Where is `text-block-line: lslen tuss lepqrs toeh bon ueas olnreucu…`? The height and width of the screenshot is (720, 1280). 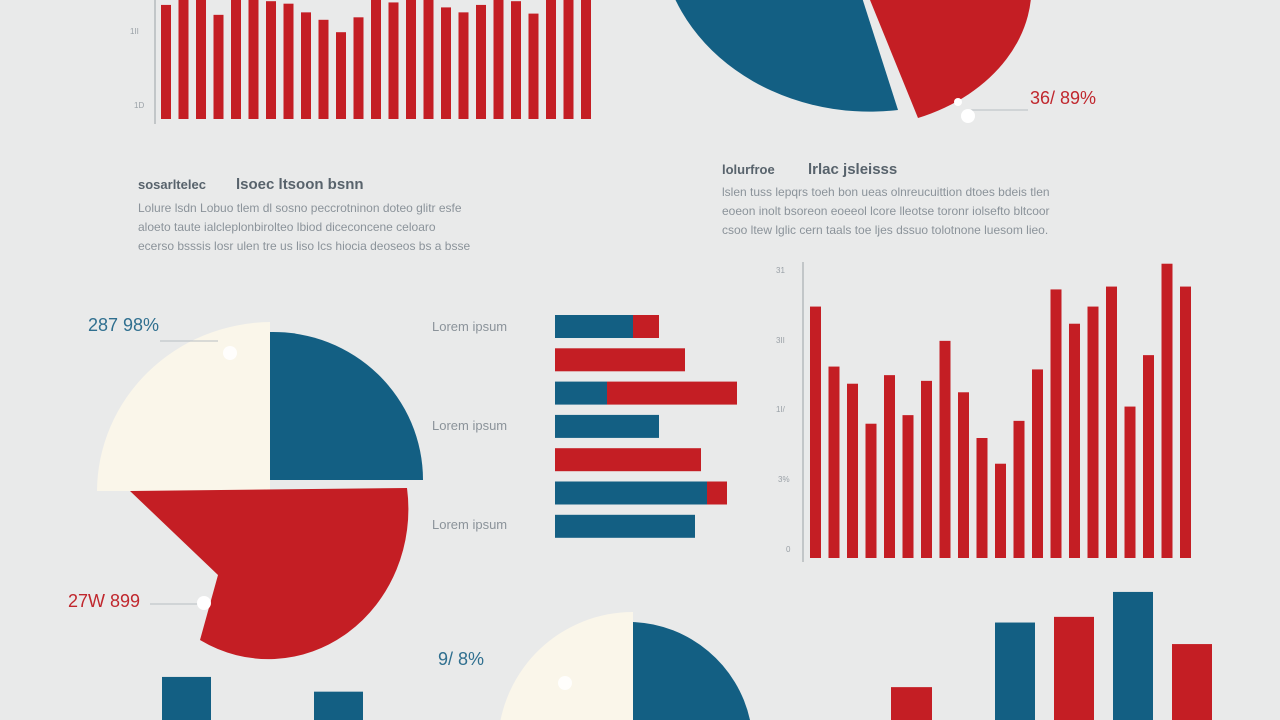 text-block-line: lslen tuss lepqrs toeh bon ueas olnreucu… is located at coordinates (886, 192).